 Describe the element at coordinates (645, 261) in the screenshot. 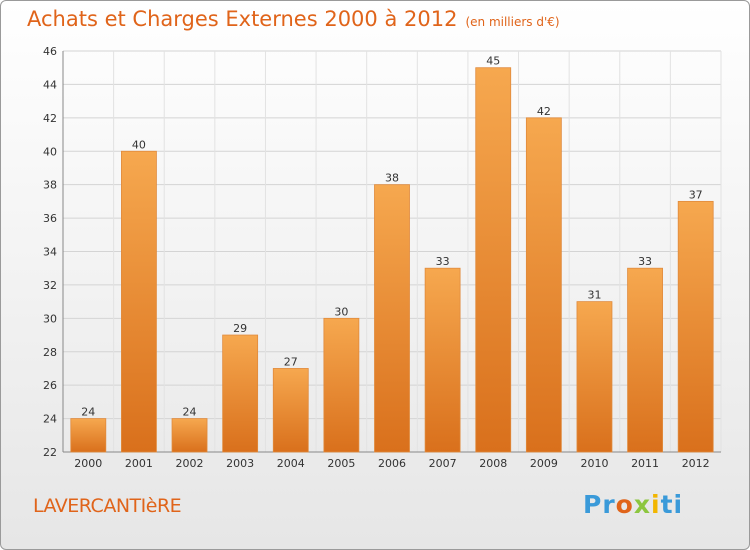

I see `value-label-2011: 33` at that location.